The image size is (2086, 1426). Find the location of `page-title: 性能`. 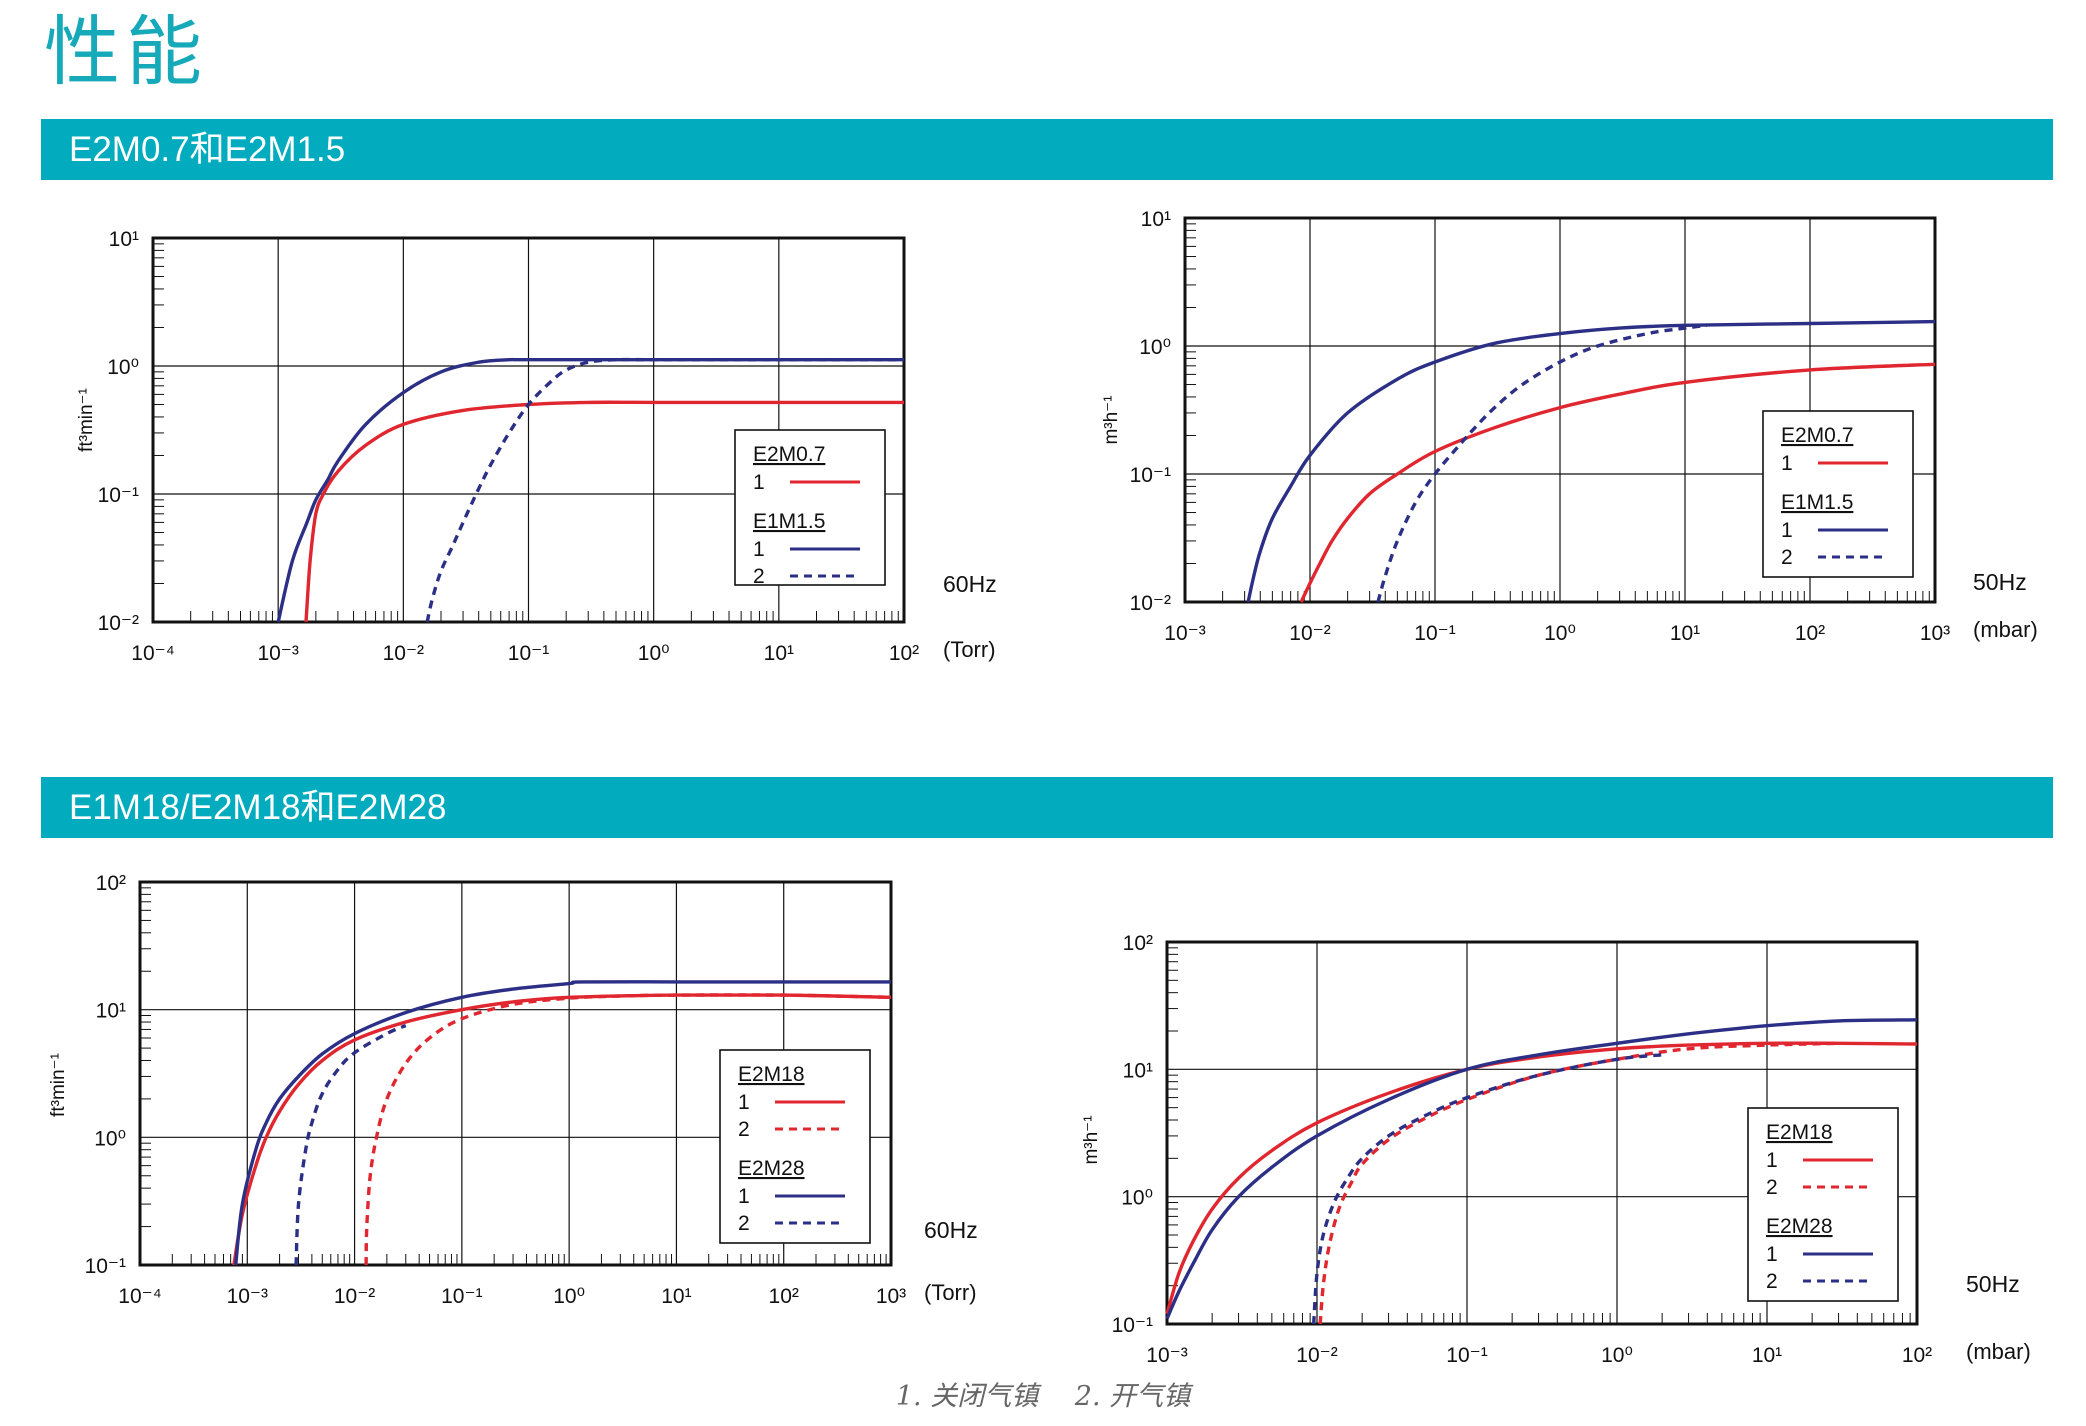

page-title: 性能 is located at coordinates (126, 51).